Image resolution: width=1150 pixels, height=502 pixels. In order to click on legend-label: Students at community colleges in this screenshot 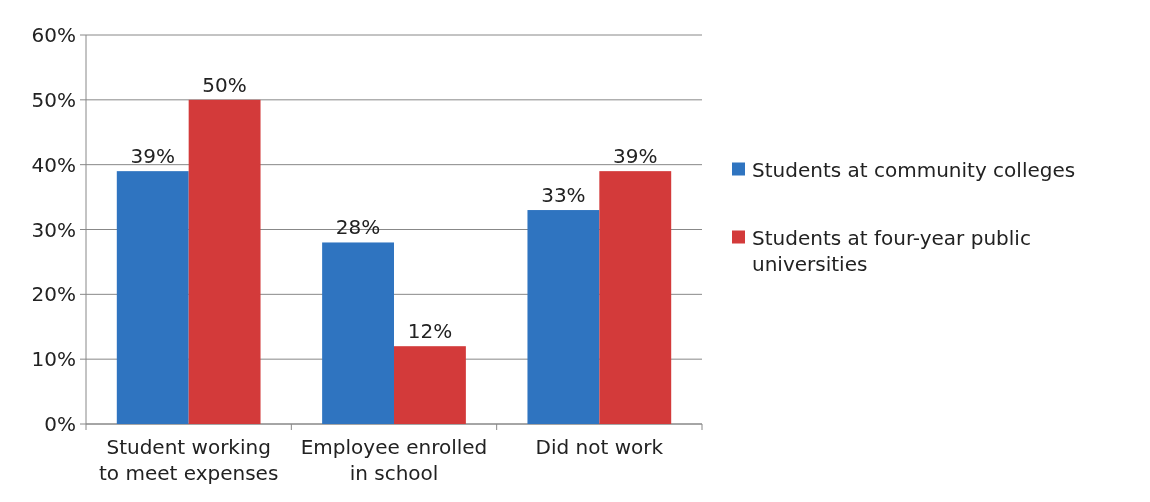, I will do `click(914, 169)`.